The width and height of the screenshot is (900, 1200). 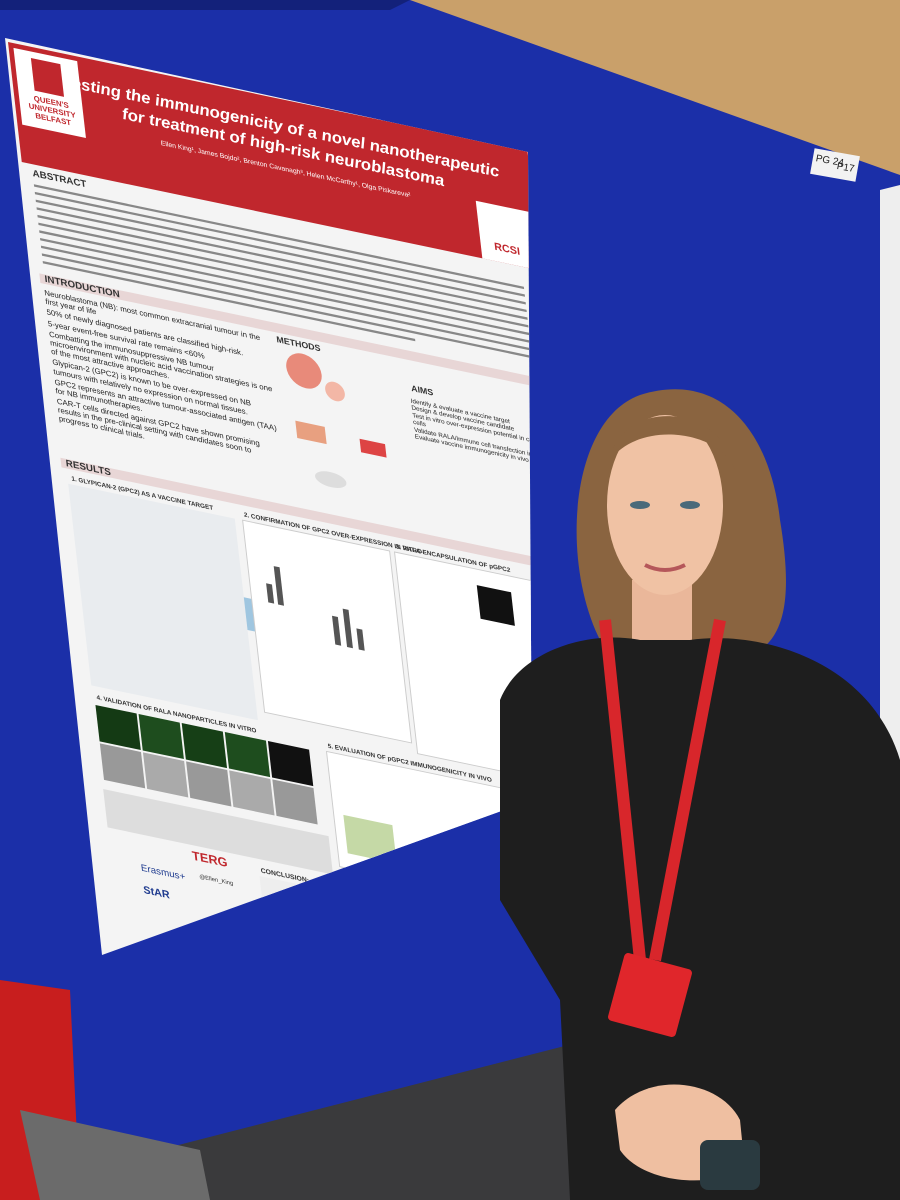 What do you see at coordinates (650, 995) in the screenshot?
I see `badge-holder` at bounding box center [650, 995].